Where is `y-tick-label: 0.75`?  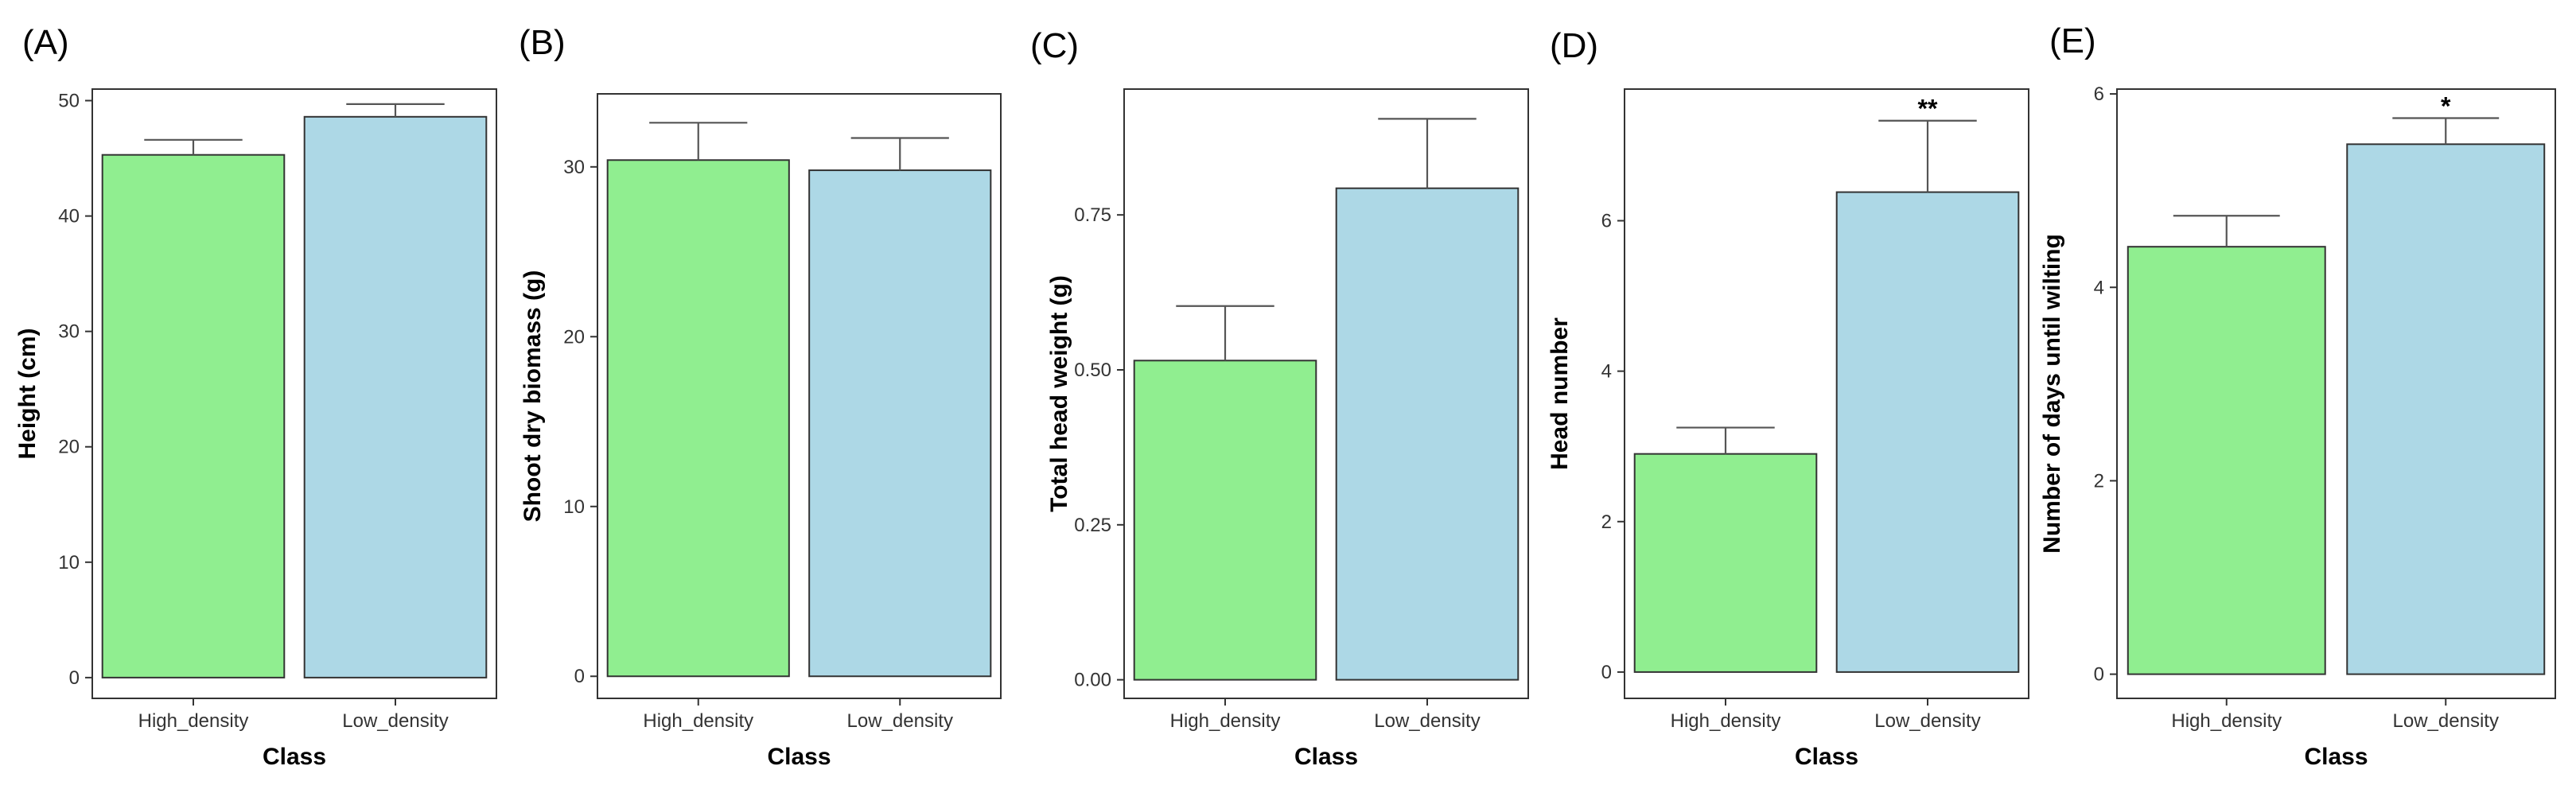
y-tick-label: 0.75 is located at coordinates (1093, 215).